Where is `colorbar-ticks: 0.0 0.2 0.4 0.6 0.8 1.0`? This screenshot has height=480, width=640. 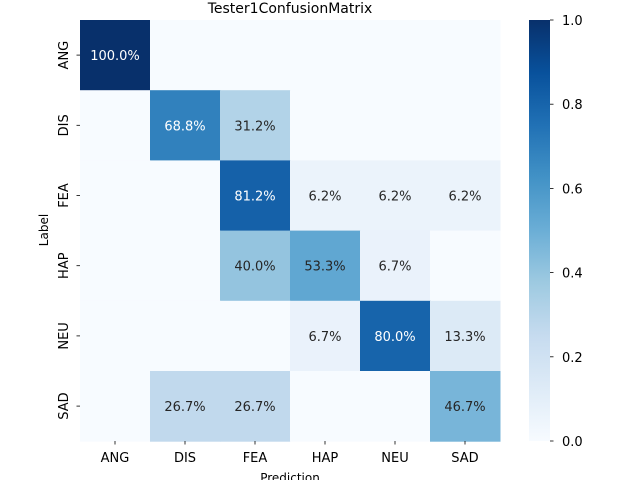 colorbar-ticks: 0.0 0.2 0.4 0.6 0.8 1.0 is located at coordinates (566, 232).